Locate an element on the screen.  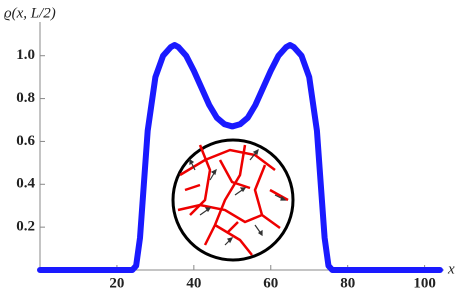
y-tick-label: 0.2 is located at coordinates (25, 227).